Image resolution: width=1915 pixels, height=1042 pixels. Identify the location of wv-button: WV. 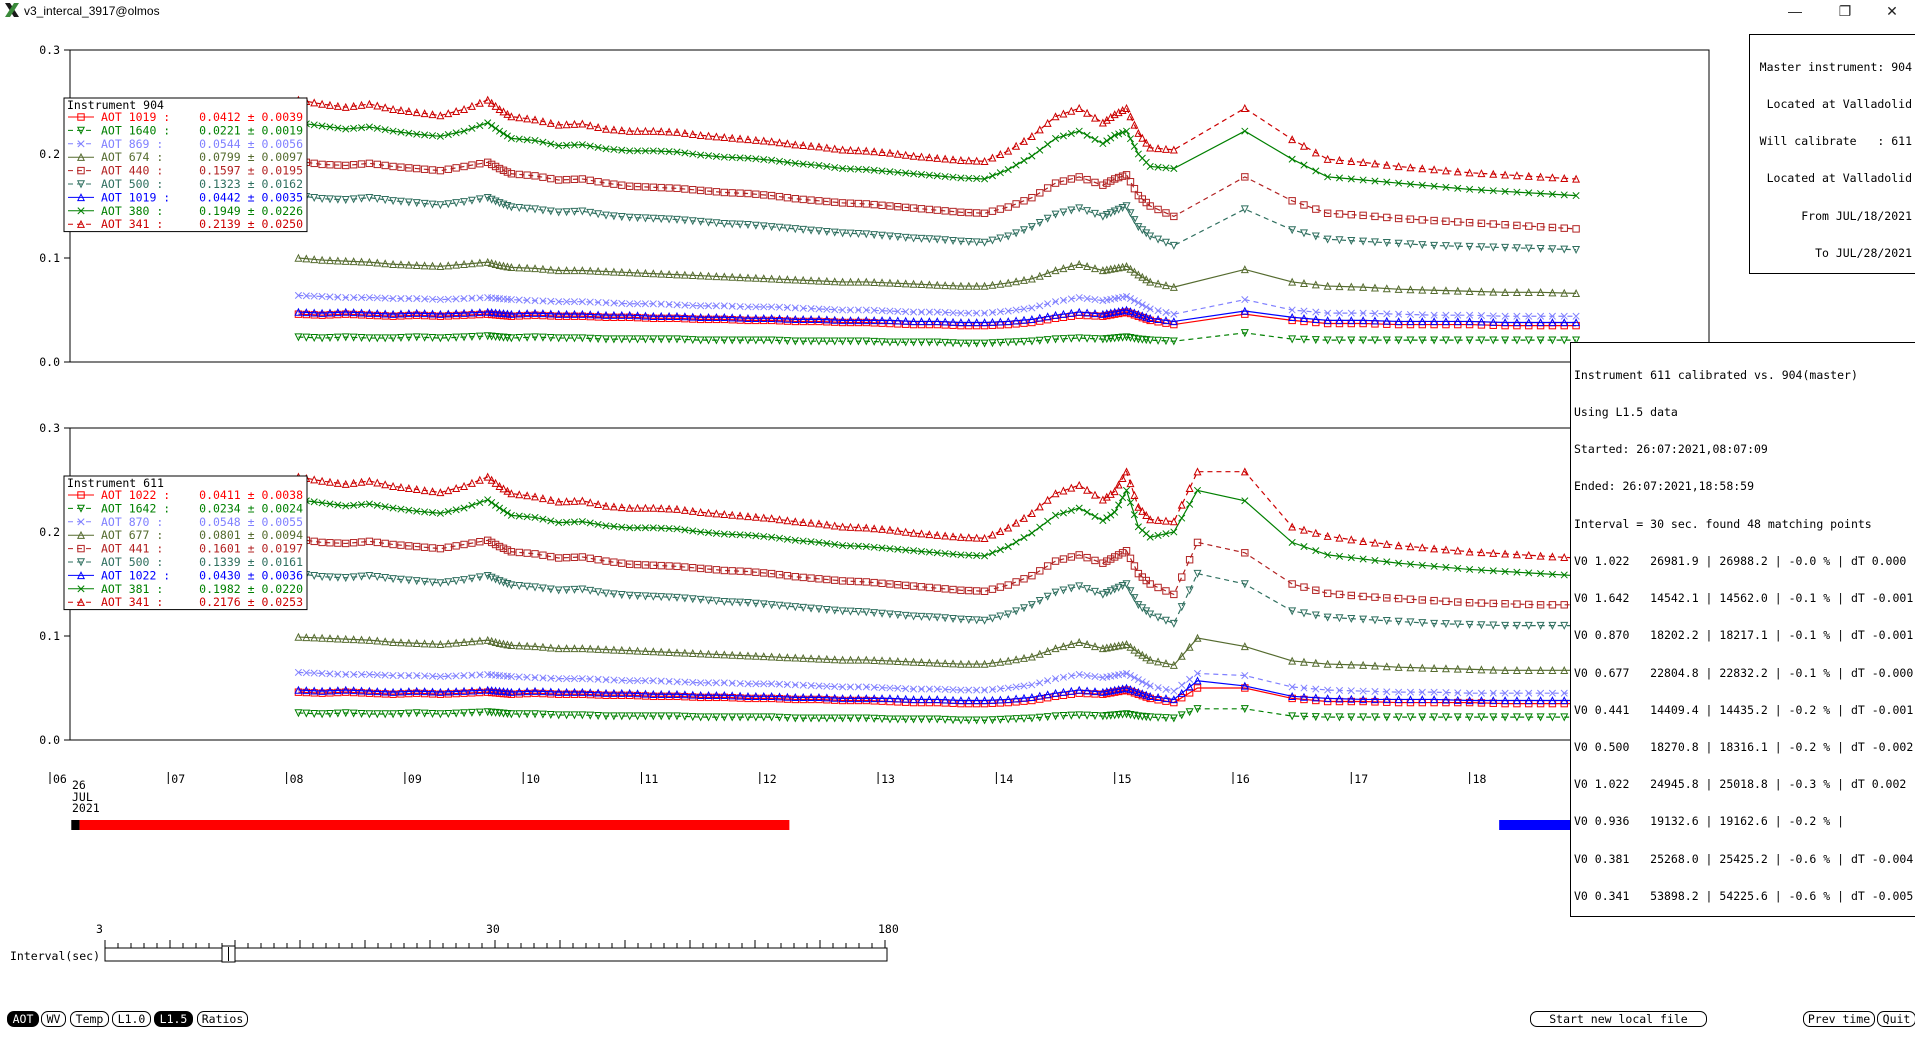
(53, 1019).